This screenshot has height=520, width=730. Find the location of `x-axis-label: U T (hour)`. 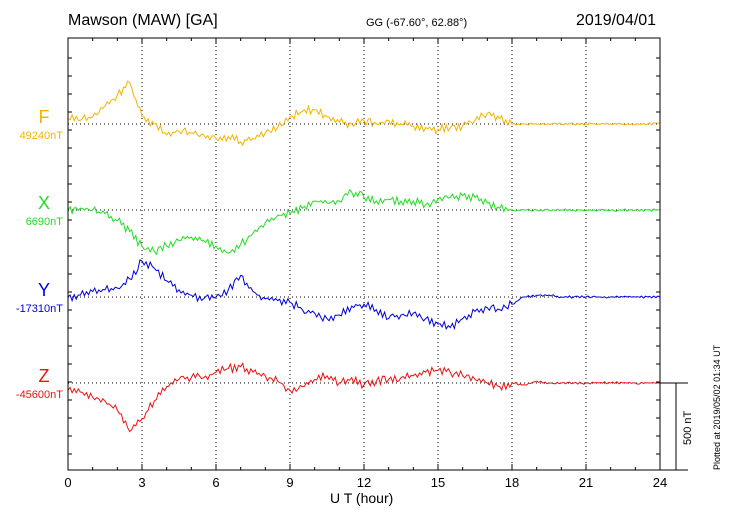

x-axis-label: U T (hour) is located at coordinates (362, 498).